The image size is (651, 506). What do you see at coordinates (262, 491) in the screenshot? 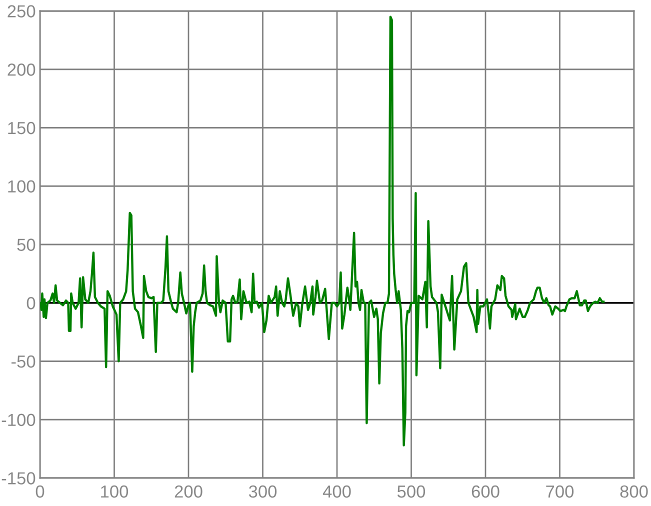
I see `x-tick-label: 300` at bounding box center [262, 491].